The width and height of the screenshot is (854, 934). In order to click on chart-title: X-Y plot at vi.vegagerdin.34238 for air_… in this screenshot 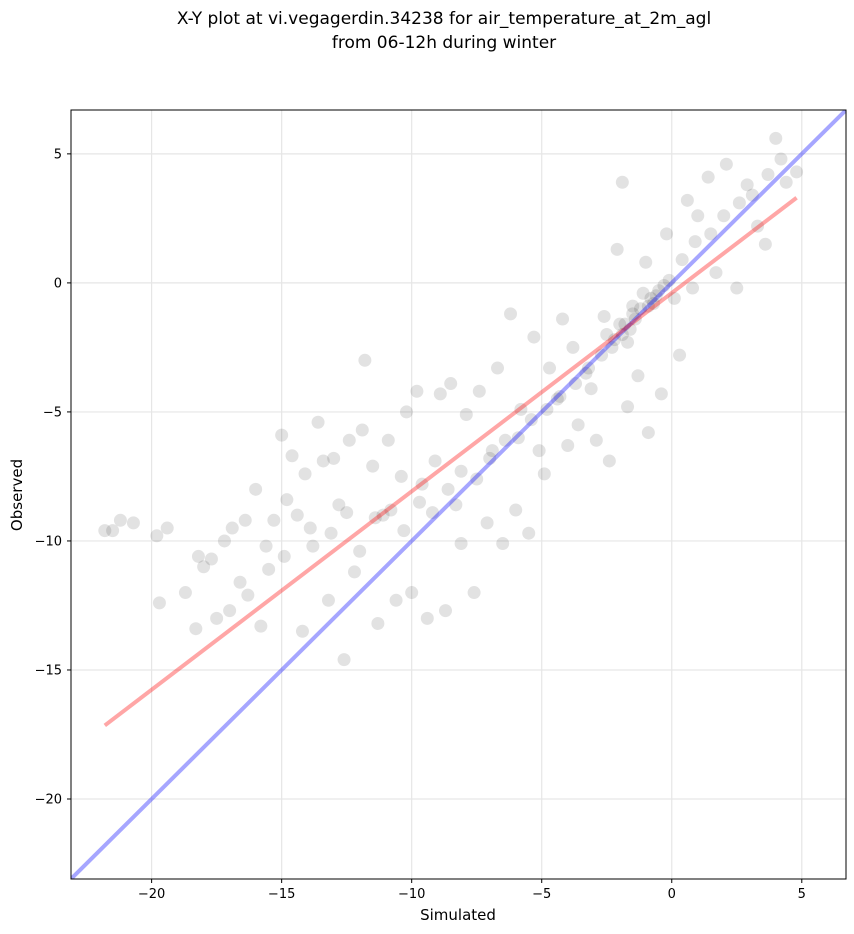, I will do `click(444, 19)`.